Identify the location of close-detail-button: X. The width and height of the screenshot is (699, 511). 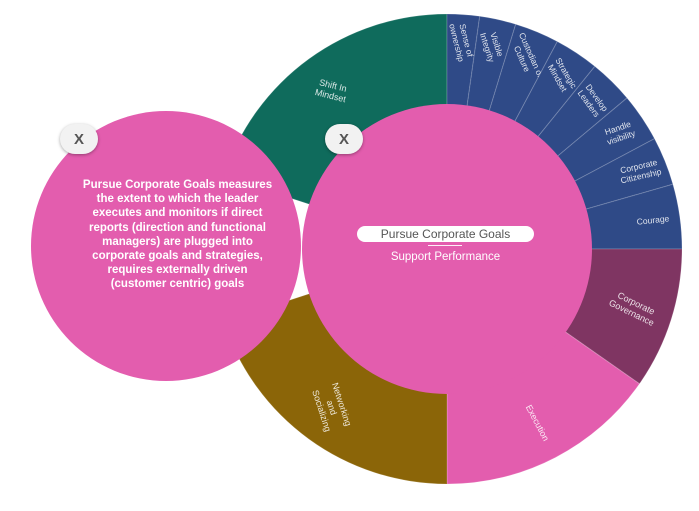
(79, 139).